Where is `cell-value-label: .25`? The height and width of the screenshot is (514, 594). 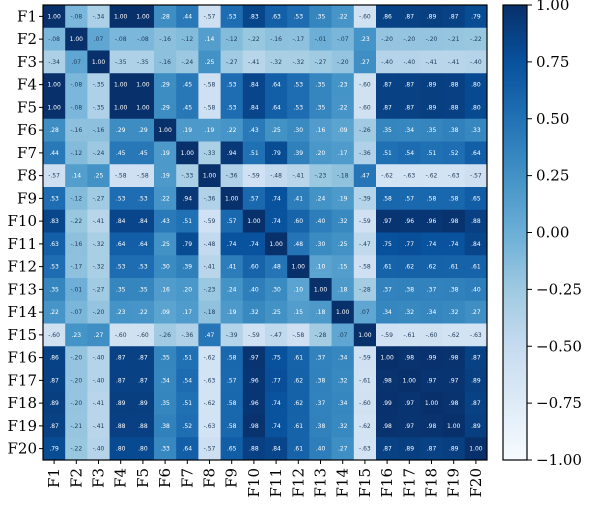
cell-value-label: .25 is located at coordinates (276, 312).